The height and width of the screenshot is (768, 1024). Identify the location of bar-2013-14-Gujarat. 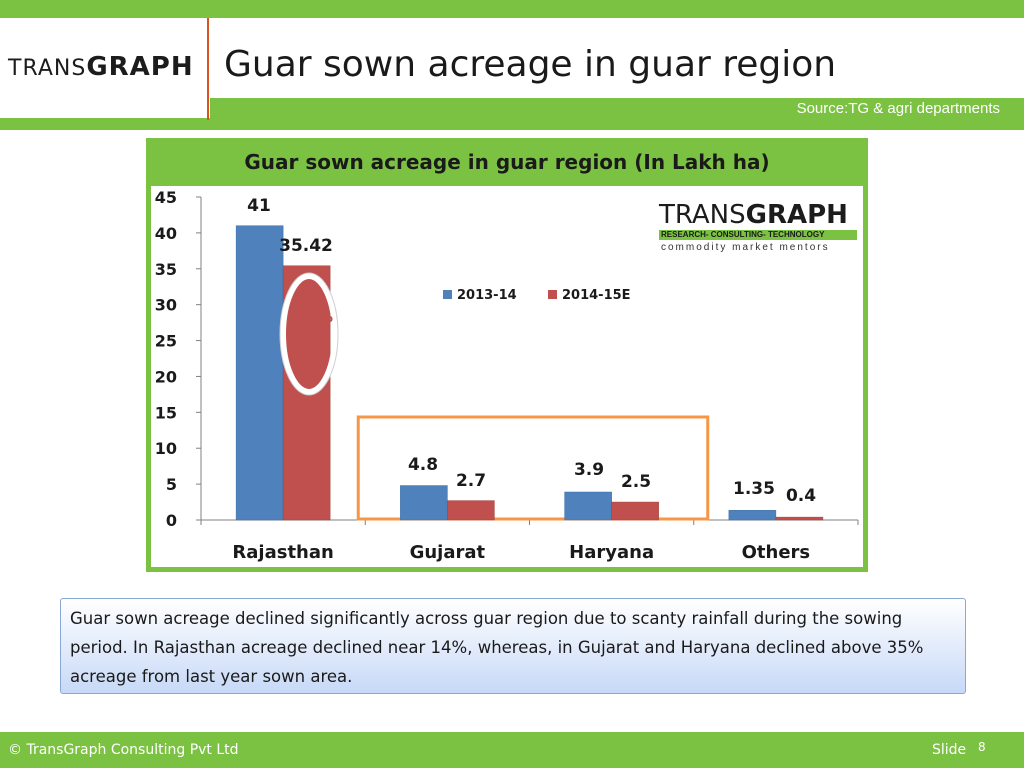
(424, 503).